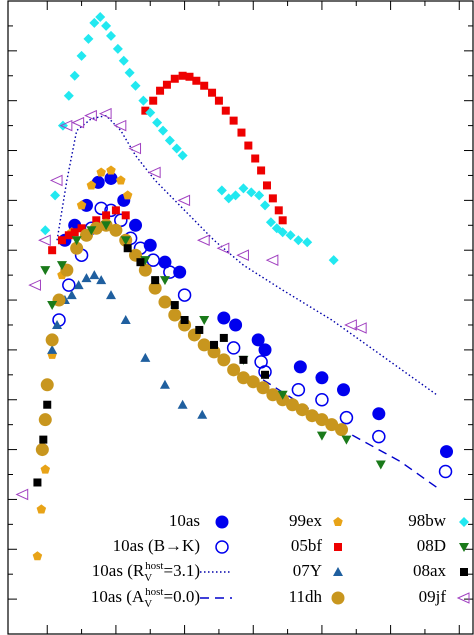 This screenshot has width=474, height=635. Describe the element at coordinates (307, 545) in the screenshot. I see `legend-label: 05bf` at that location.